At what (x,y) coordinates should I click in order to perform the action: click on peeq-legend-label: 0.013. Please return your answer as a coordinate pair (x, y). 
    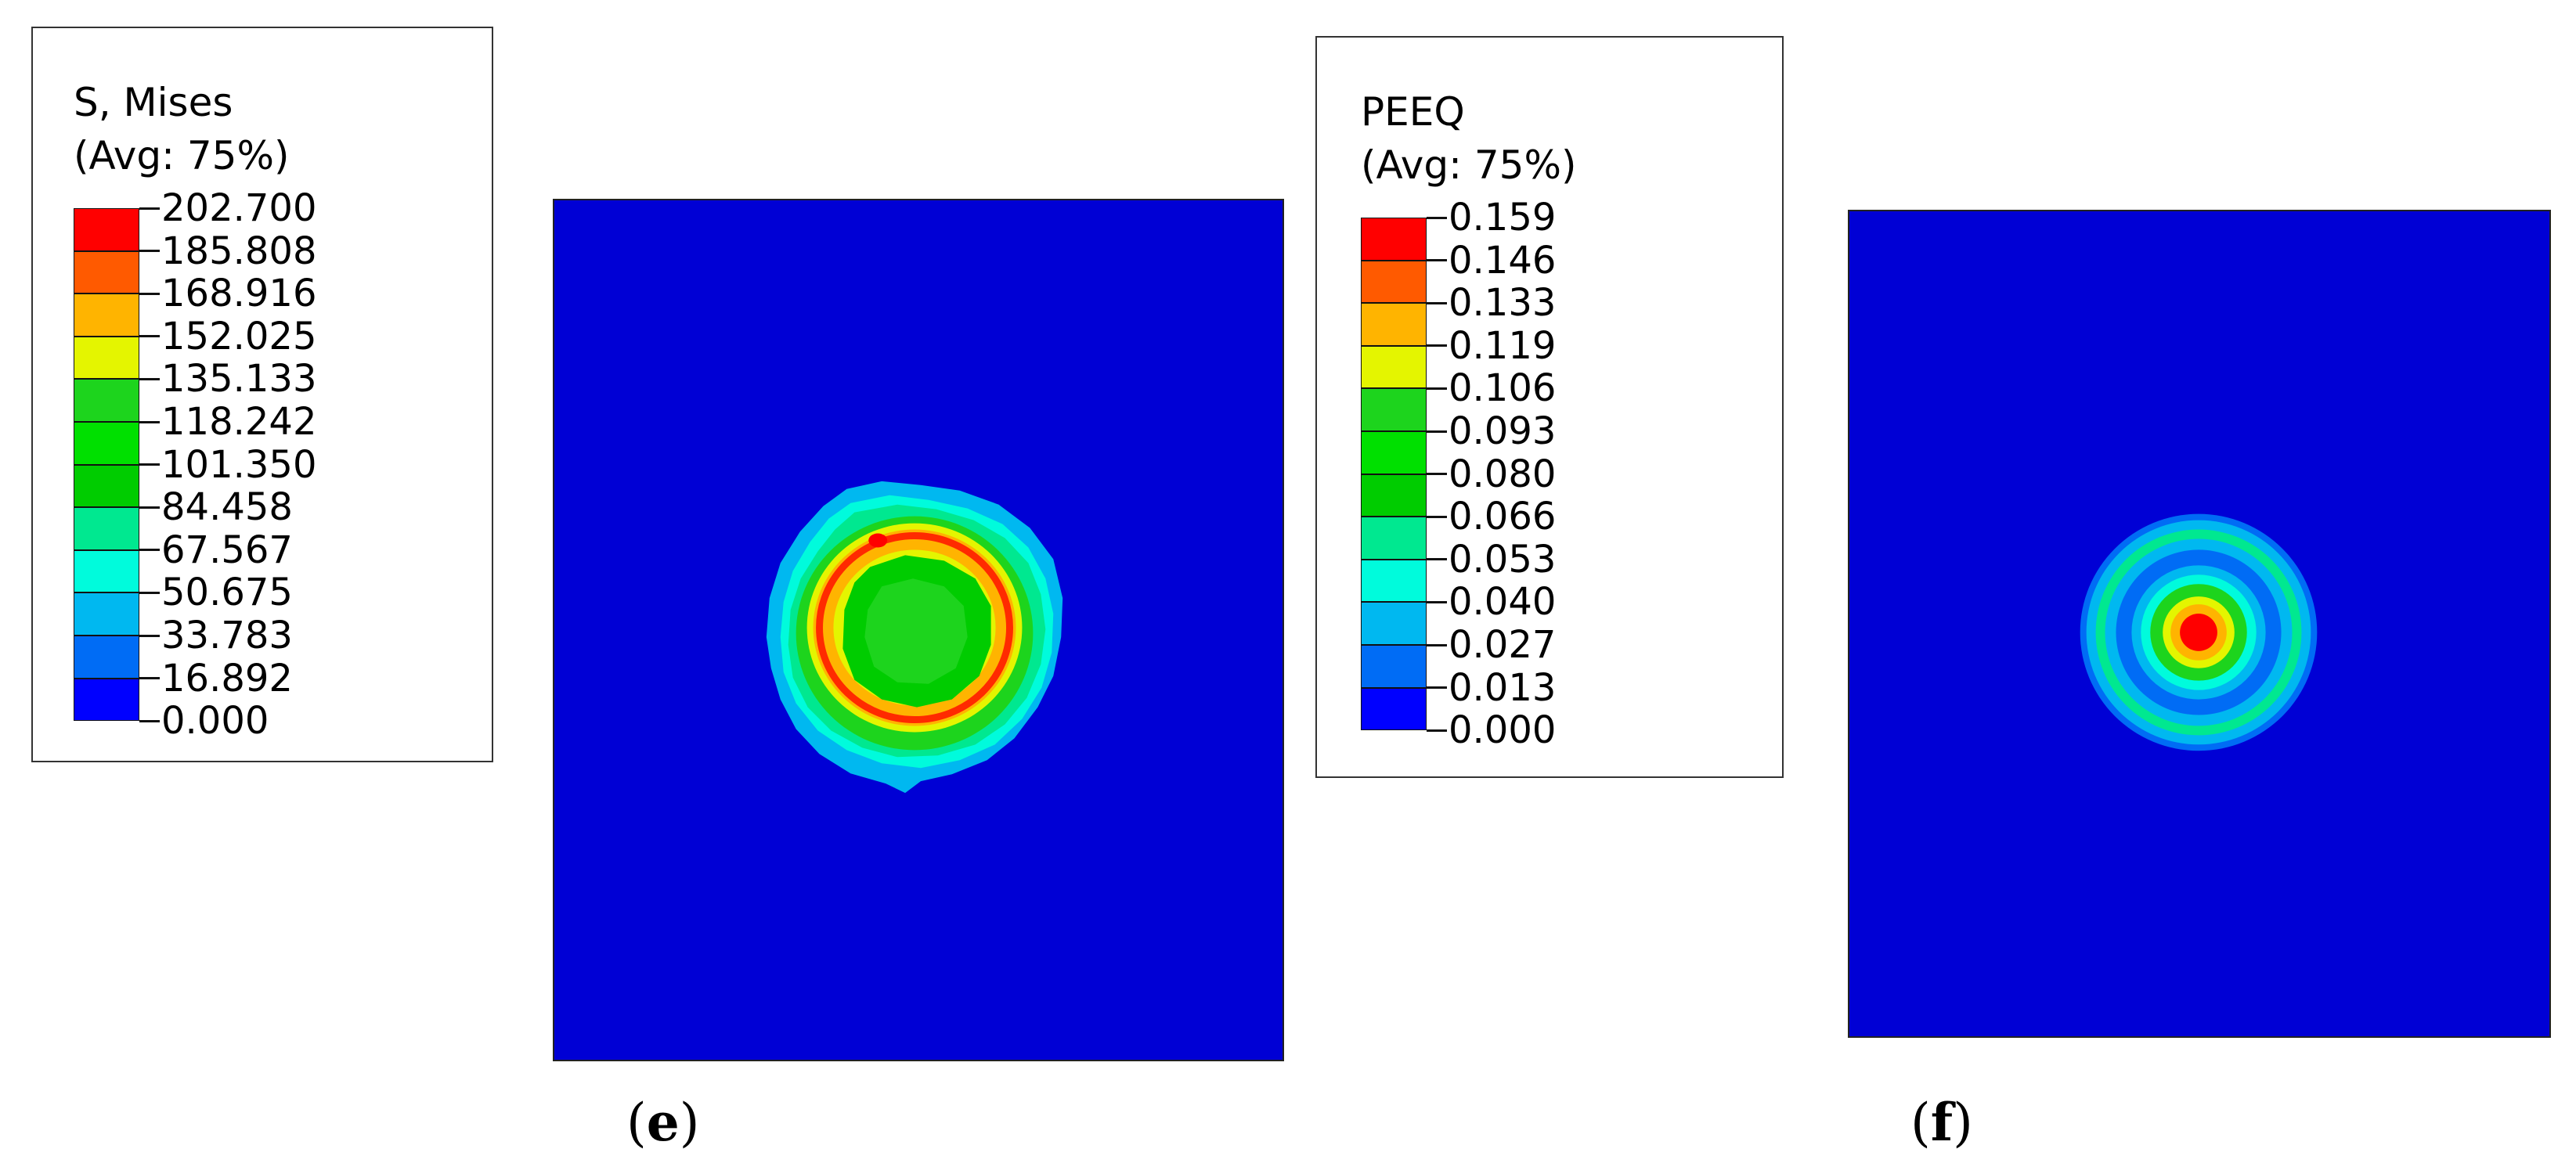
    Looking at the image, I should click on (1503, 687).